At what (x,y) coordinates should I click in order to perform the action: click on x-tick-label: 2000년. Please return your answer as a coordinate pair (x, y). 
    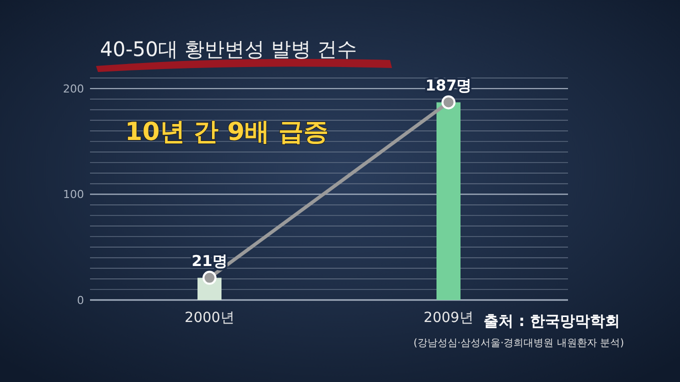
    Looking at the image, I should click on (209, 318).